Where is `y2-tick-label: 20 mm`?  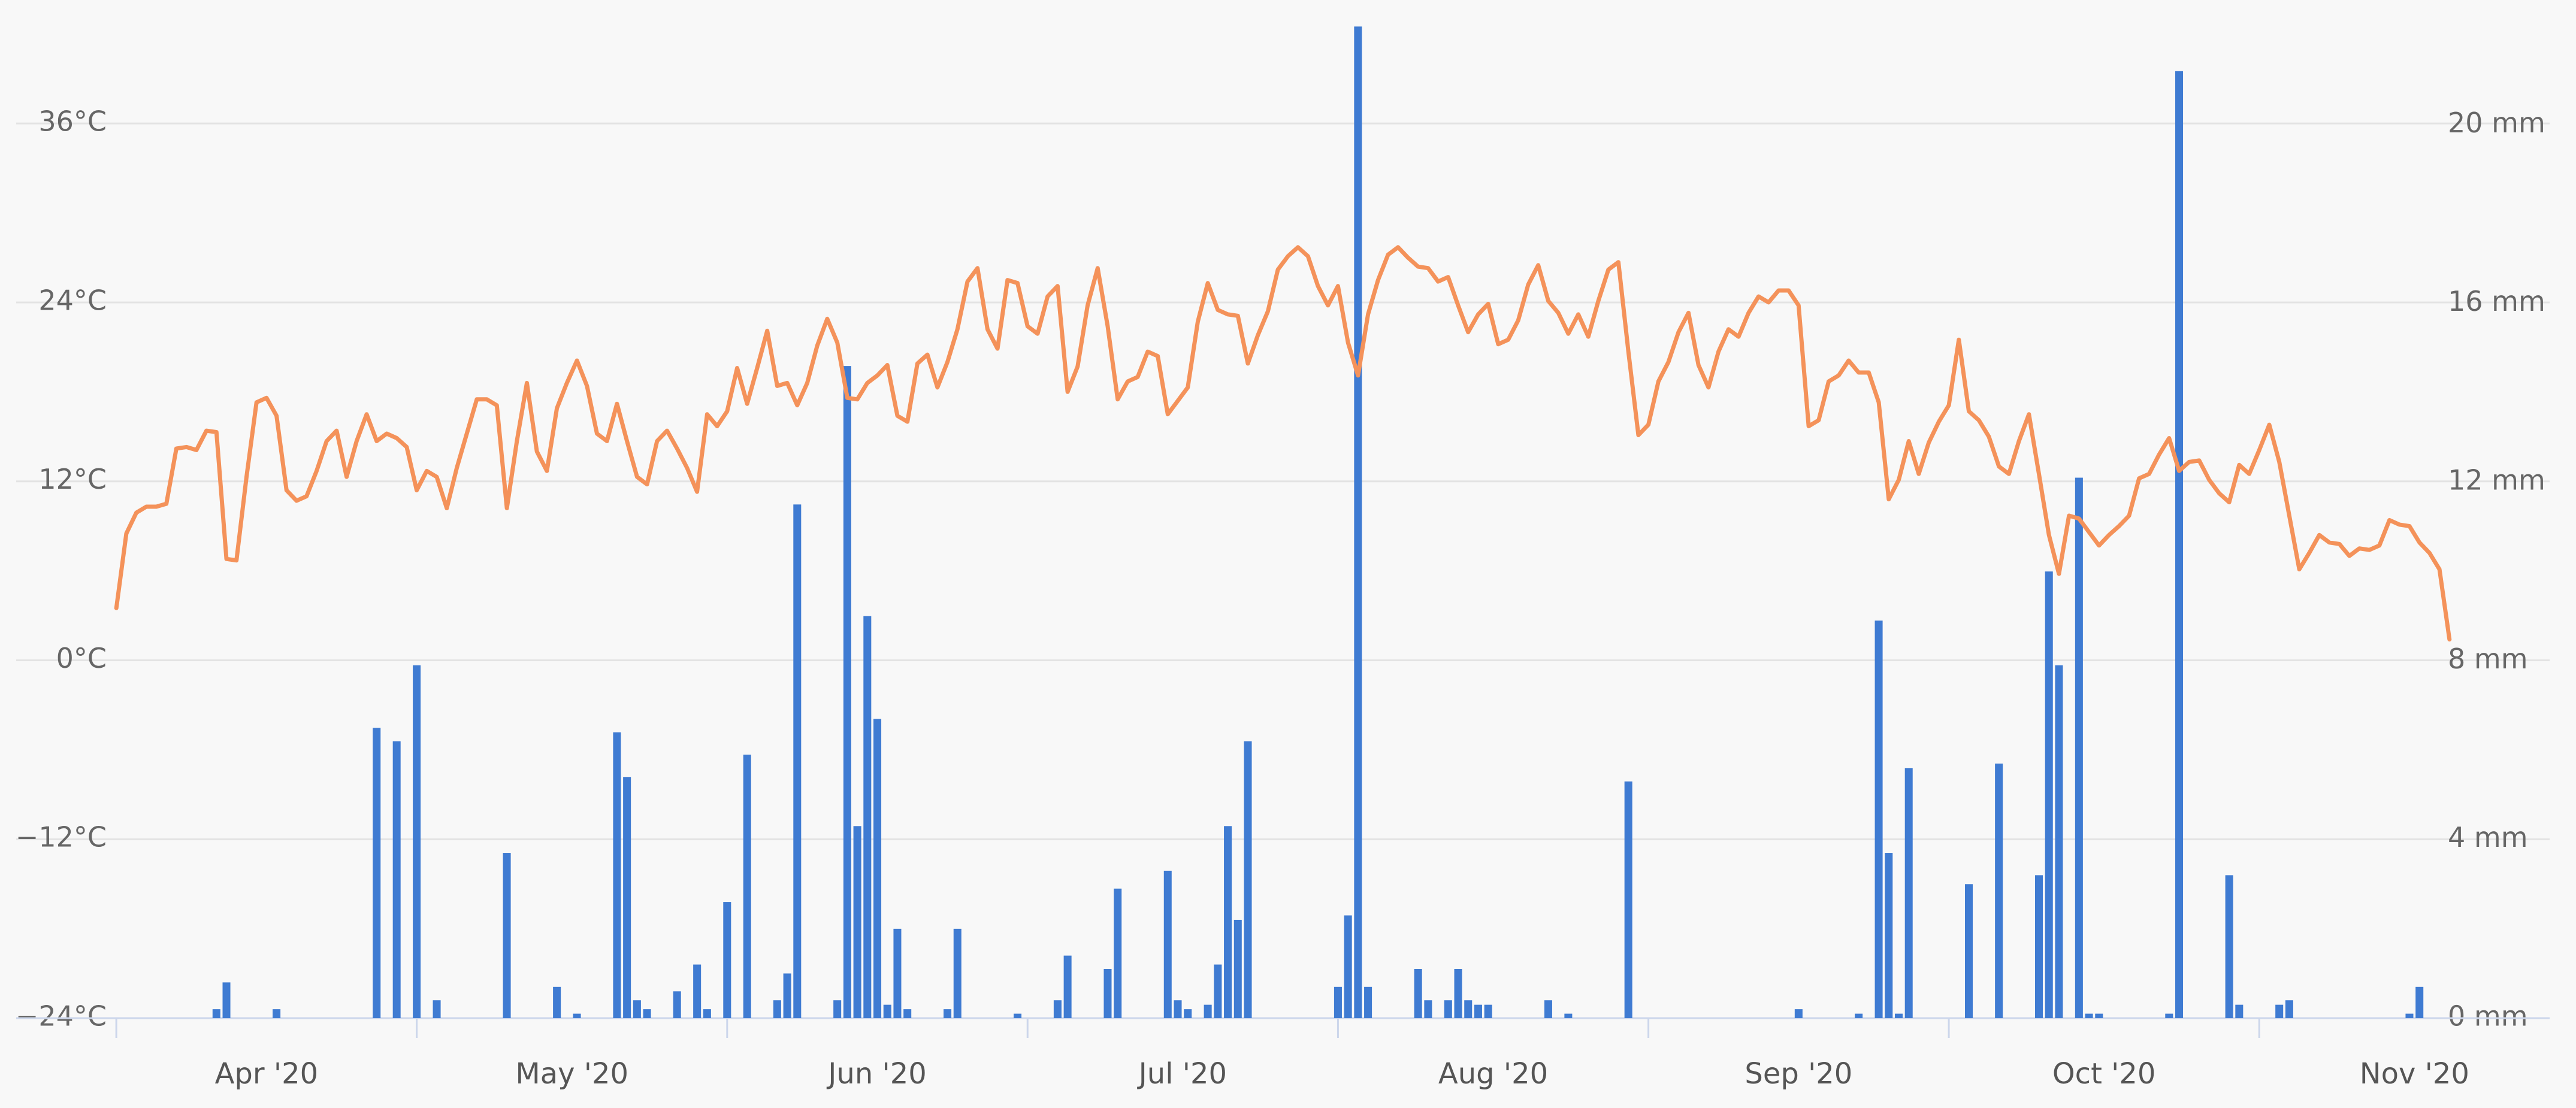 y2-tick-label: 20 mm is located at coordinates (2496, 123).